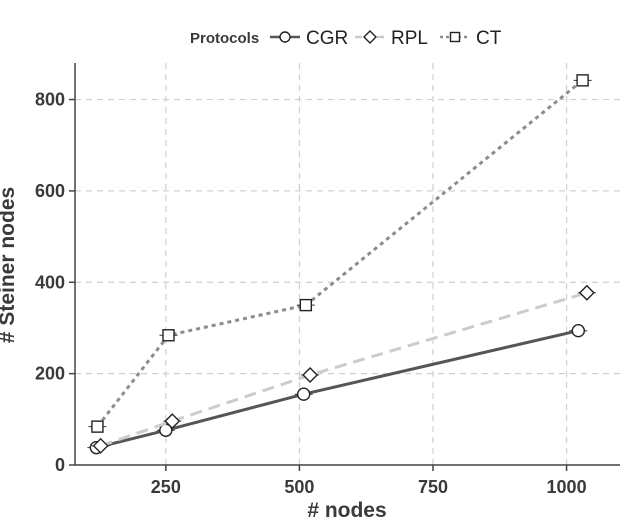  What do you see at coordinates (9, 265) in the screenshot?
I see `y-axis-title: # Steiner nodes` at bounding box center [9, 265].